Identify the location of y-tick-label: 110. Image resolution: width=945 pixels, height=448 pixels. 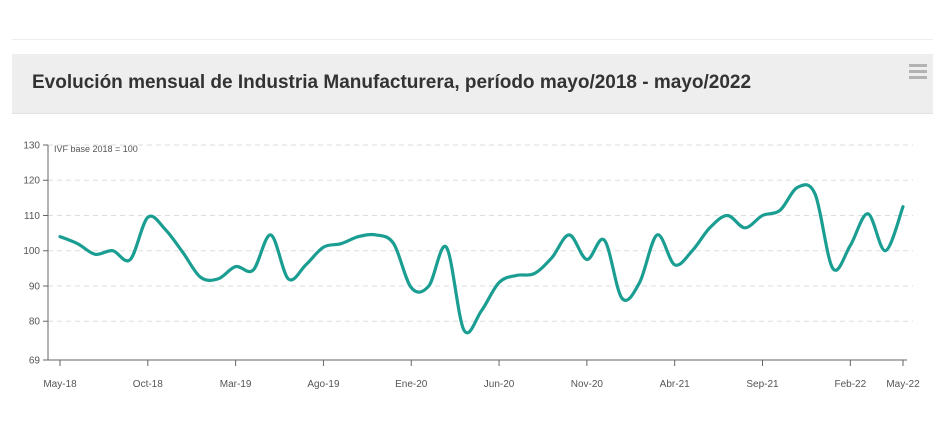
(32, 216).